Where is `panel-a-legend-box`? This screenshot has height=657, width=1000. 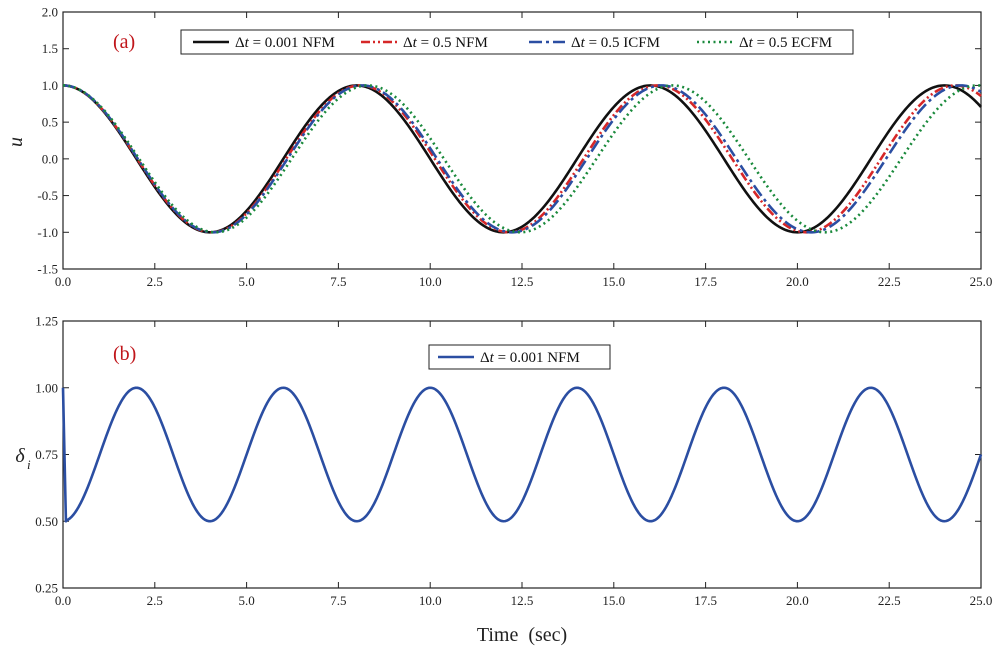 panel-a-legend-box is located at coordinates (517, 42).